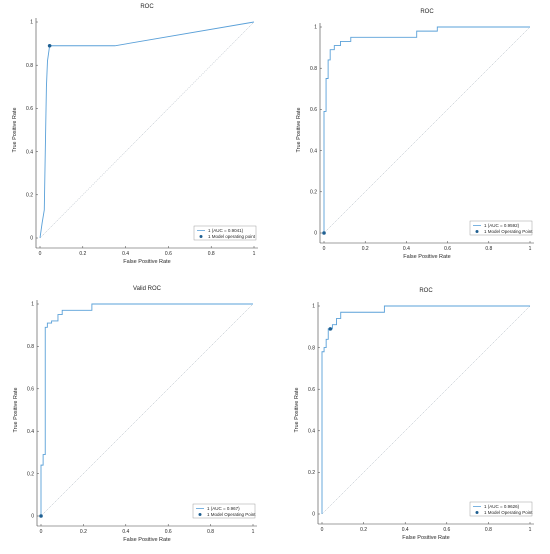 The image size is (550, 554). What do you see at coordinates (147, 289) in the screenshot?
I see `chart-title: Valid ROC` at bounding box center [147, 289].